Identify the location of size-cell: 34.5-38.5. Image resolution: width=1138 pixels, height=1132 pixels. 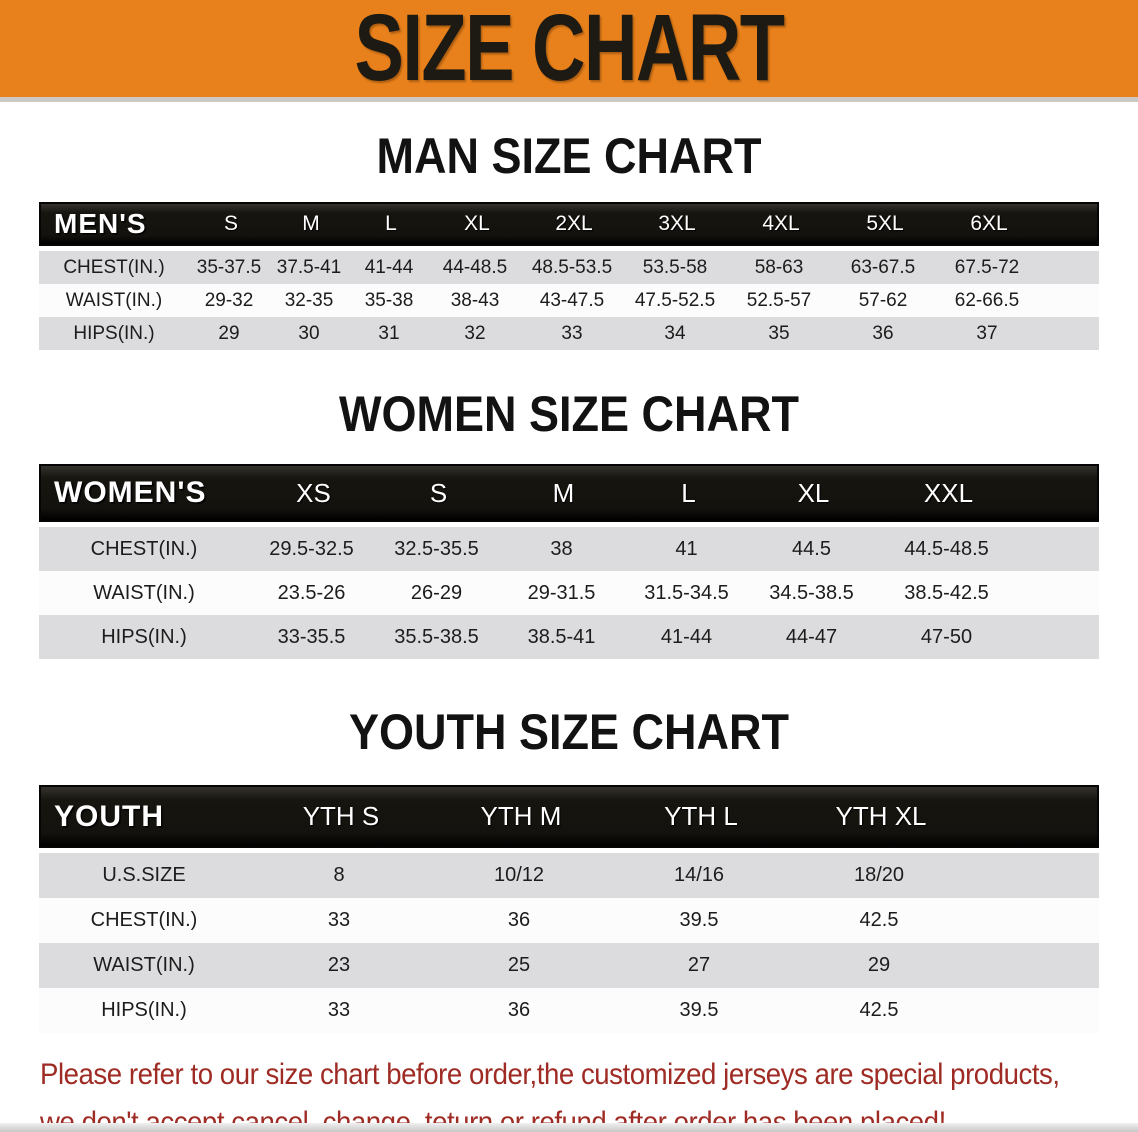
(811, 592).